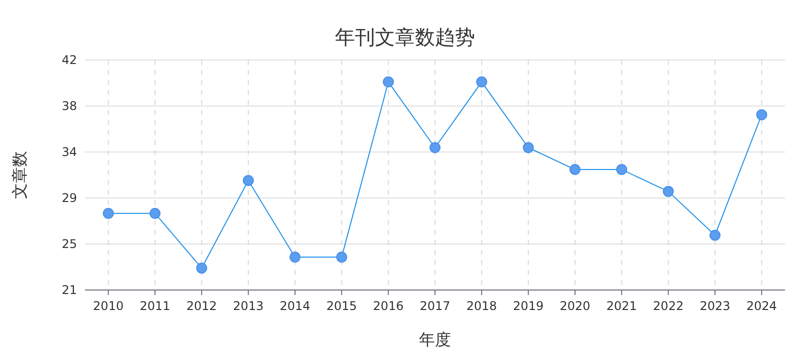  Describe the element at coordinates (528, 306) in the screenshot. I see `x-tick-label: 2019` at that location.